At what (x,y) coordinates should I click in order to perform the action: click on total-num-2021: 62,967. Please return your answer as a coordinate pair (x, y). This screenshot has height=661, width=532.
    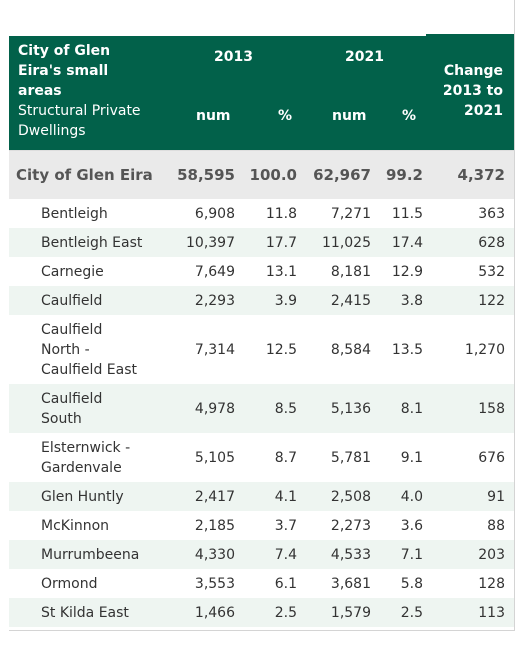
    Looking at the image, I should click on (342, 175).